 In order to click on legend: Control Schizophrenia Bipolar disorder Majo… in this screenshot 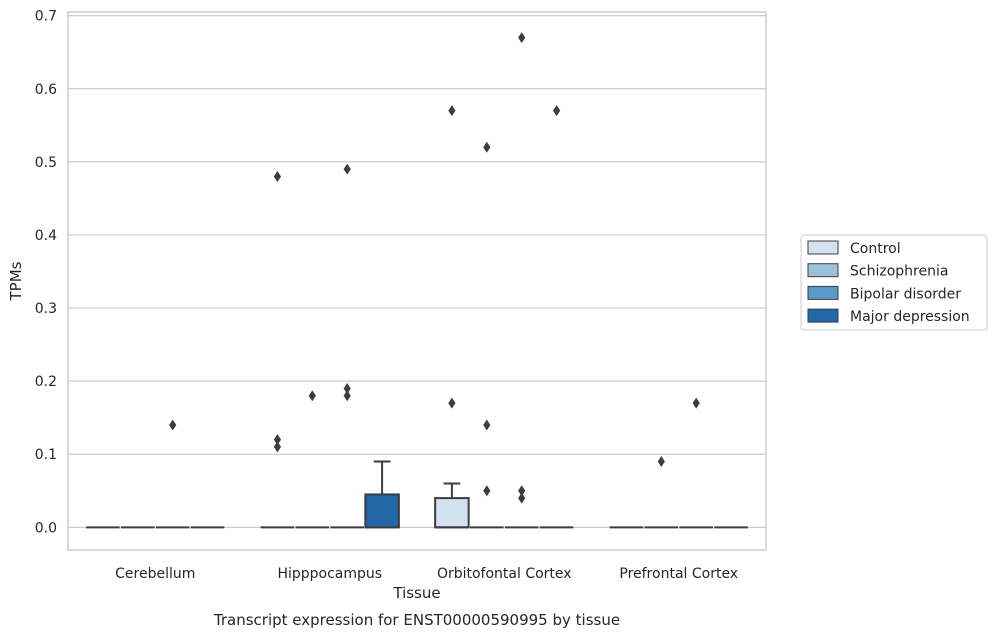, I will do `click(894, 282)`.